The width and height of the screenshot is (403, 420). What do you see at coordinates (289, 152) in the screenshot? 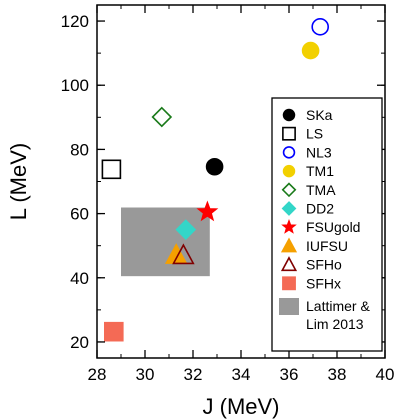
I see `legend-marker-nl3` at bounding box center [289, 152].